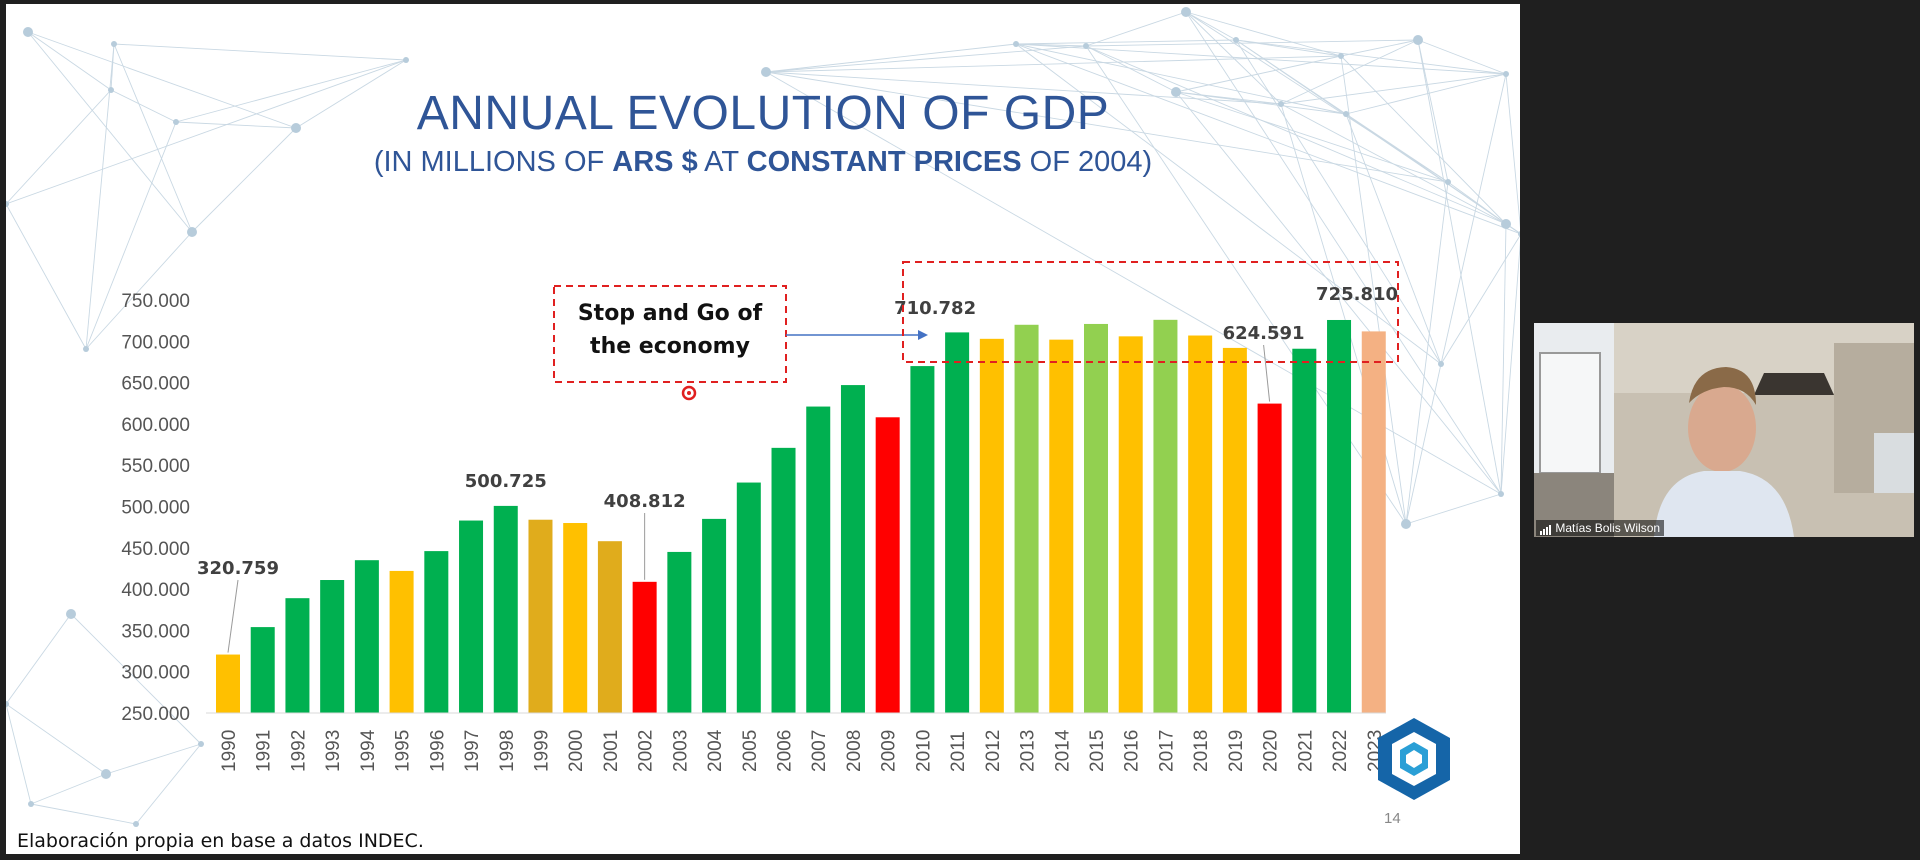 This screenshot has height=860, width=1920. Describe the element at coordinates (1097, 751) in the screenshot. I see `x-tick-label-2015: 2015` at that location.